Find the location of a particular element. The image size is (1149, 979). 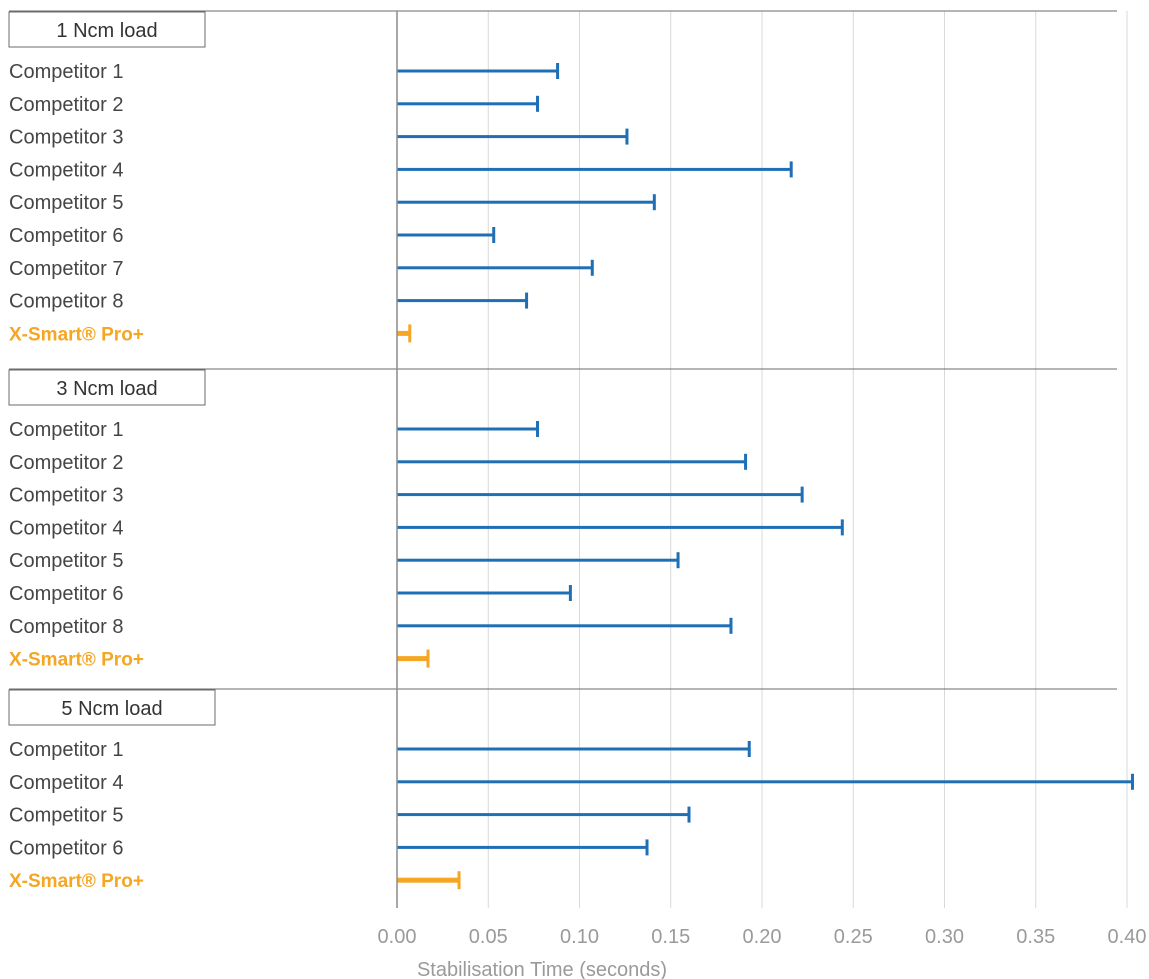

group-title: 1 Ncm load is located at coordinates (106, 31).